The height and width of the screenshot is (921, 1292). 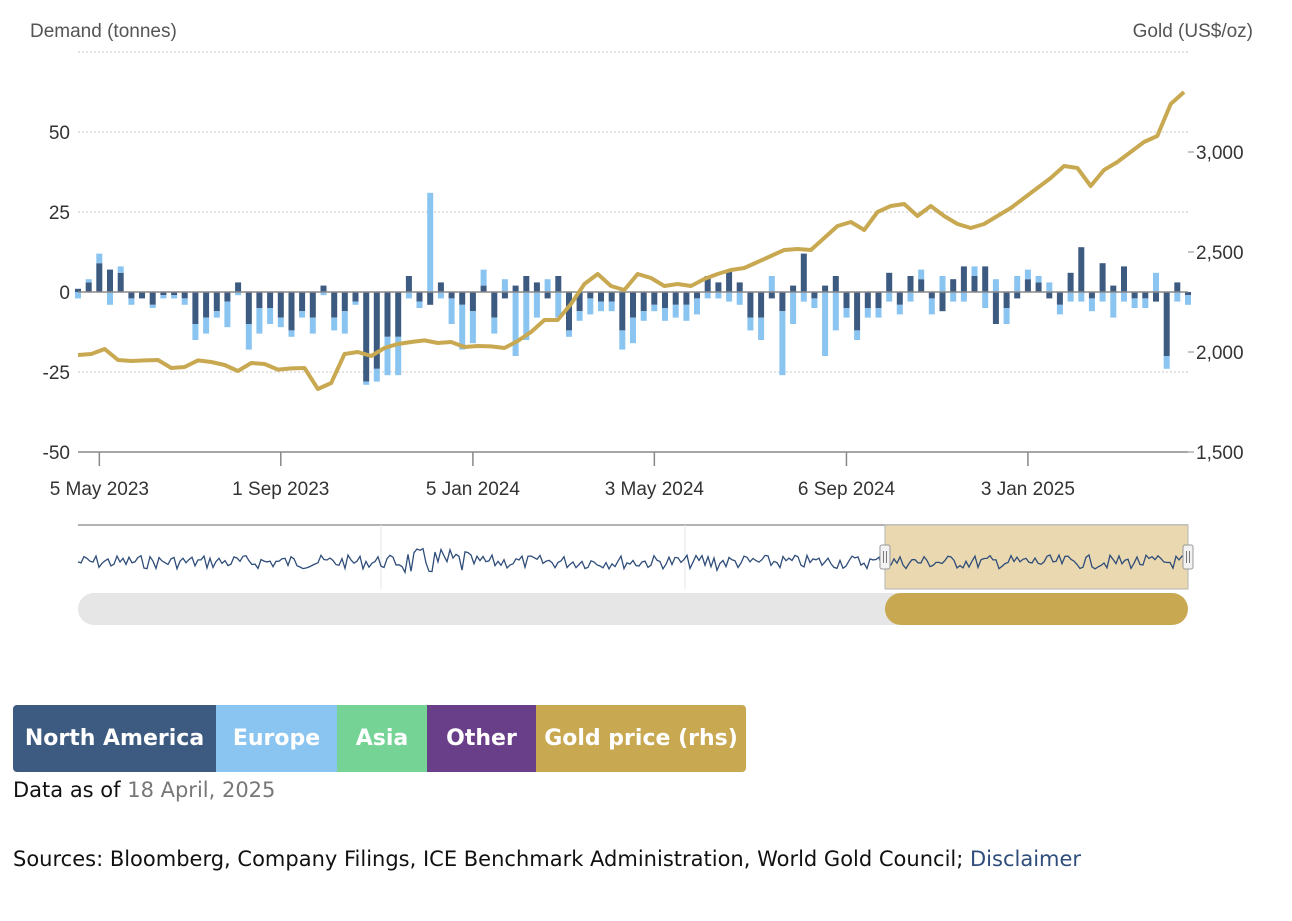 What do you see at coordinates (641, 738) in the screenshot?
I see `legend-item-gold-price: Gold price (rhs)` at bounding box center [641, 738].